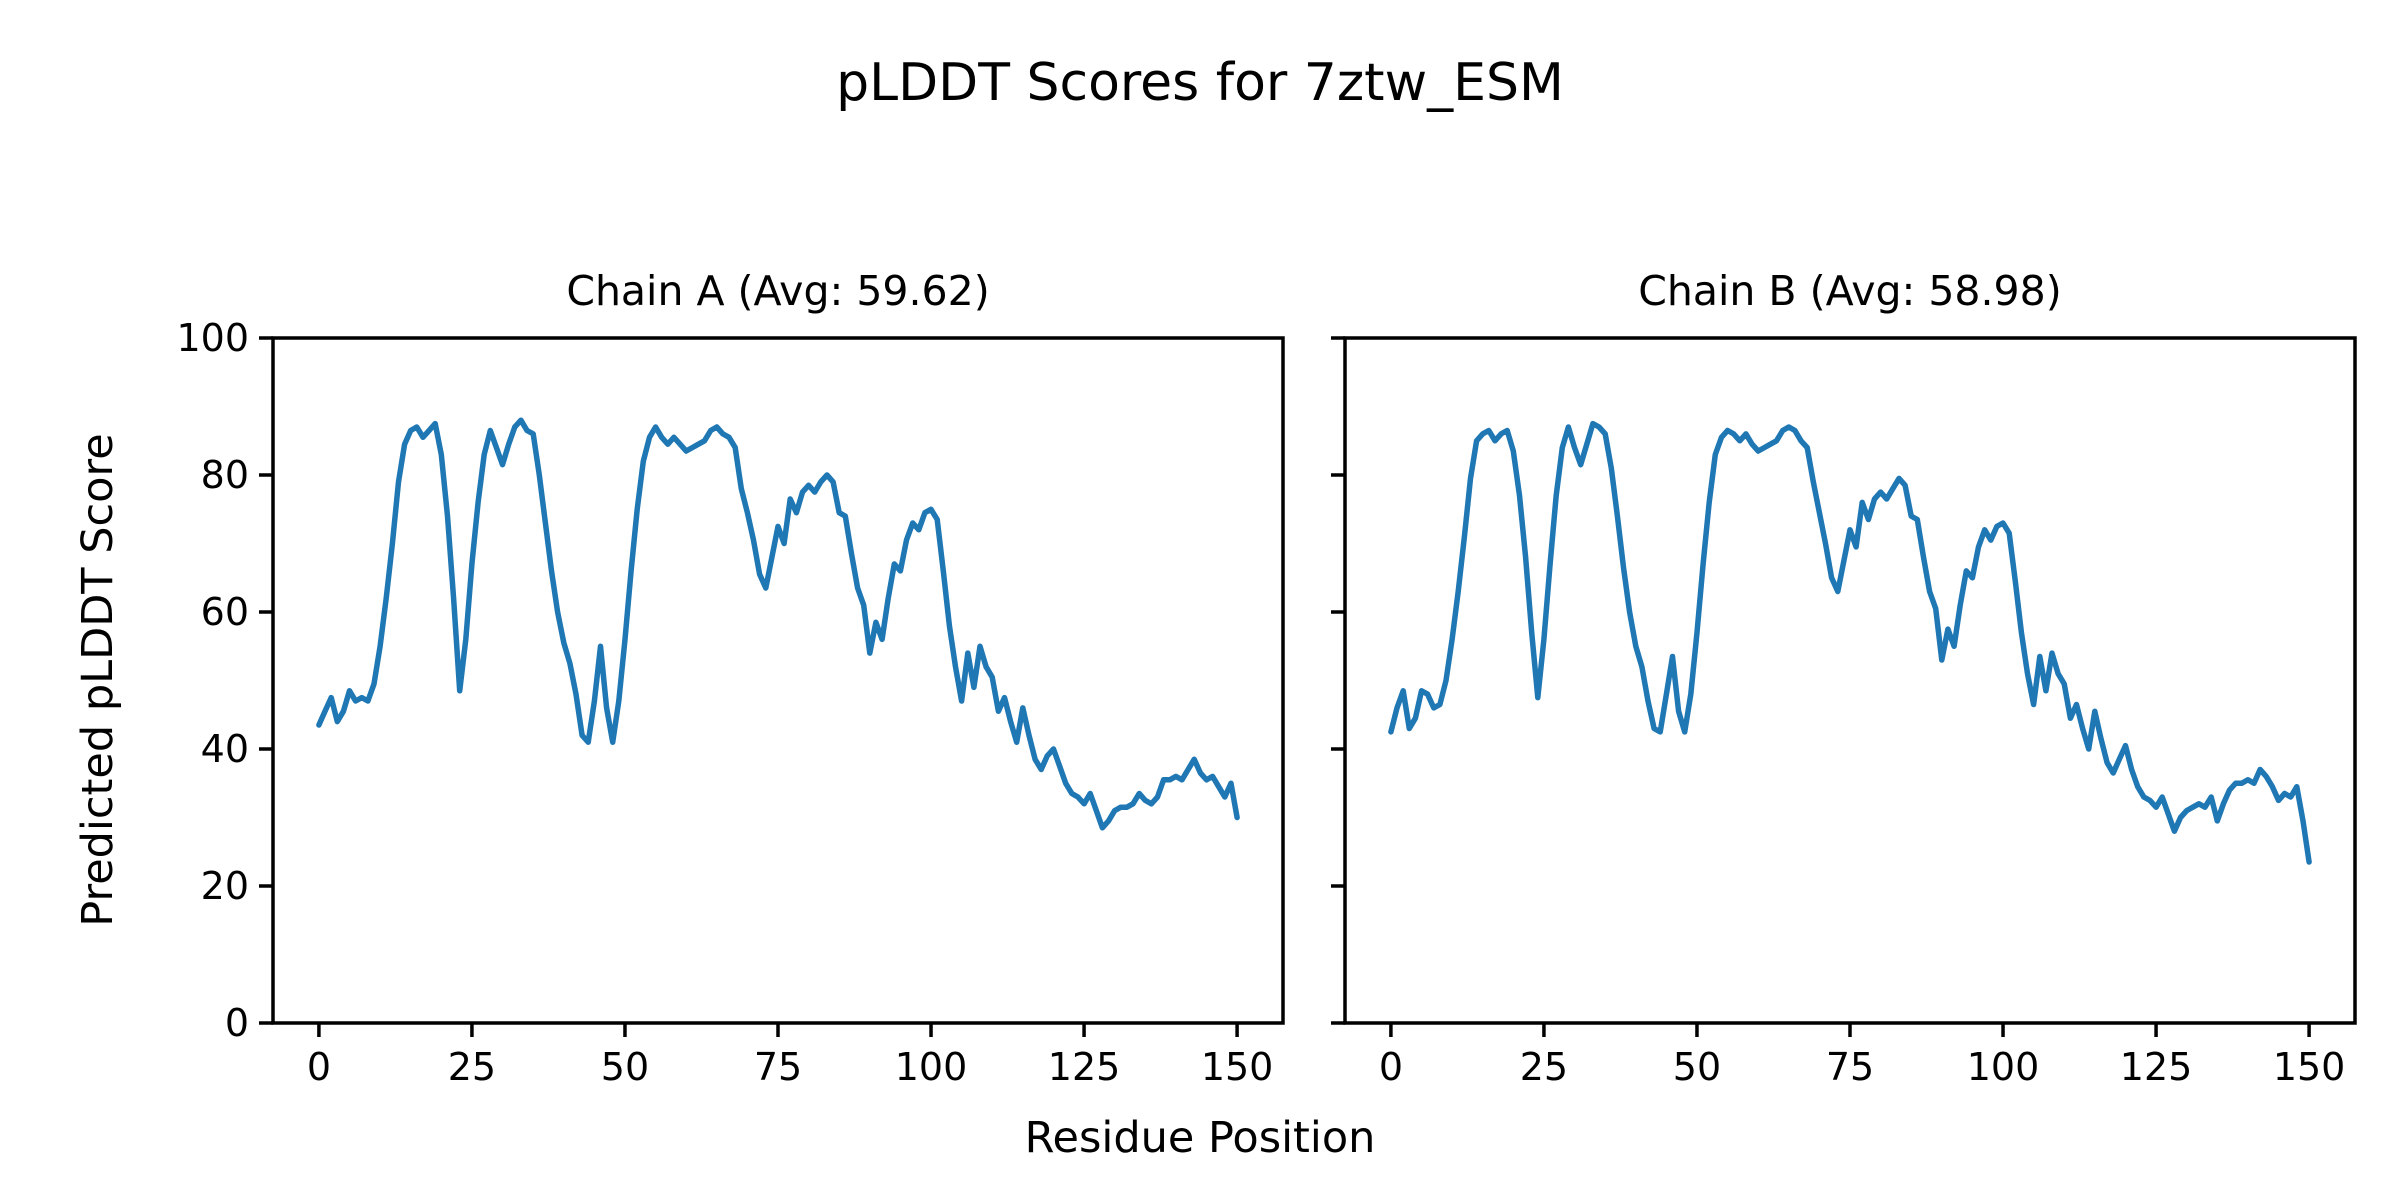  What do you see at coordinates (237, 1023) in the screenshot?
I see `y-tick-label: 0` at bounding box center [237, 1023].